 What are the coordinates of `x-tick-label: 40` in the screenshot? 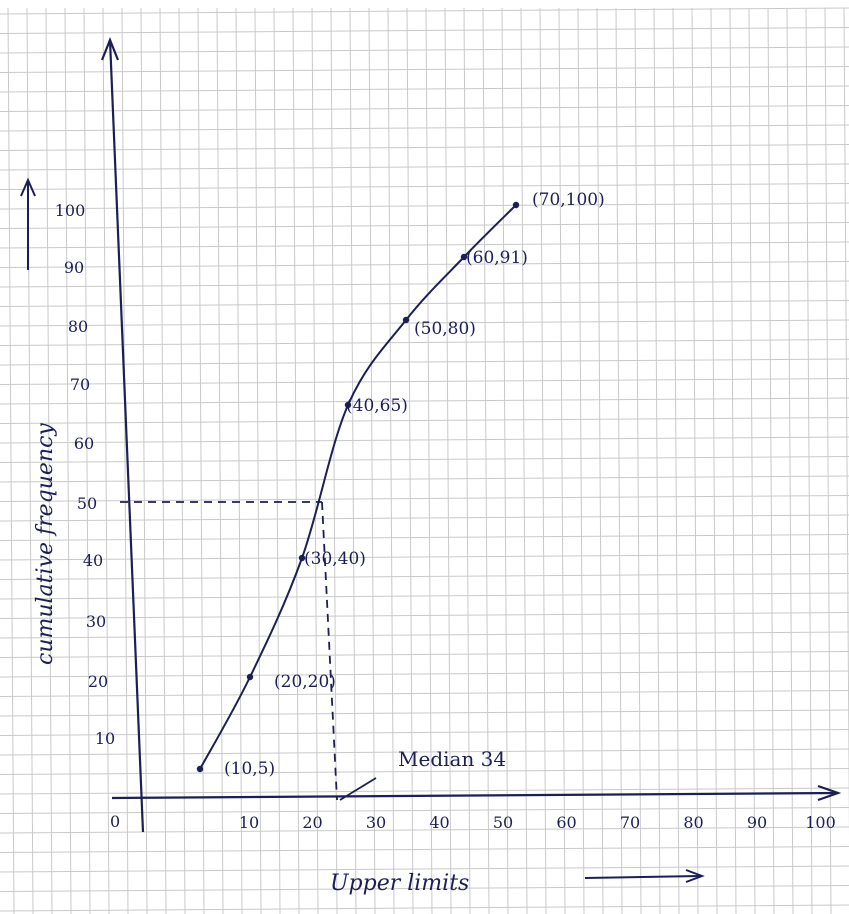 It's located at (439, 822).